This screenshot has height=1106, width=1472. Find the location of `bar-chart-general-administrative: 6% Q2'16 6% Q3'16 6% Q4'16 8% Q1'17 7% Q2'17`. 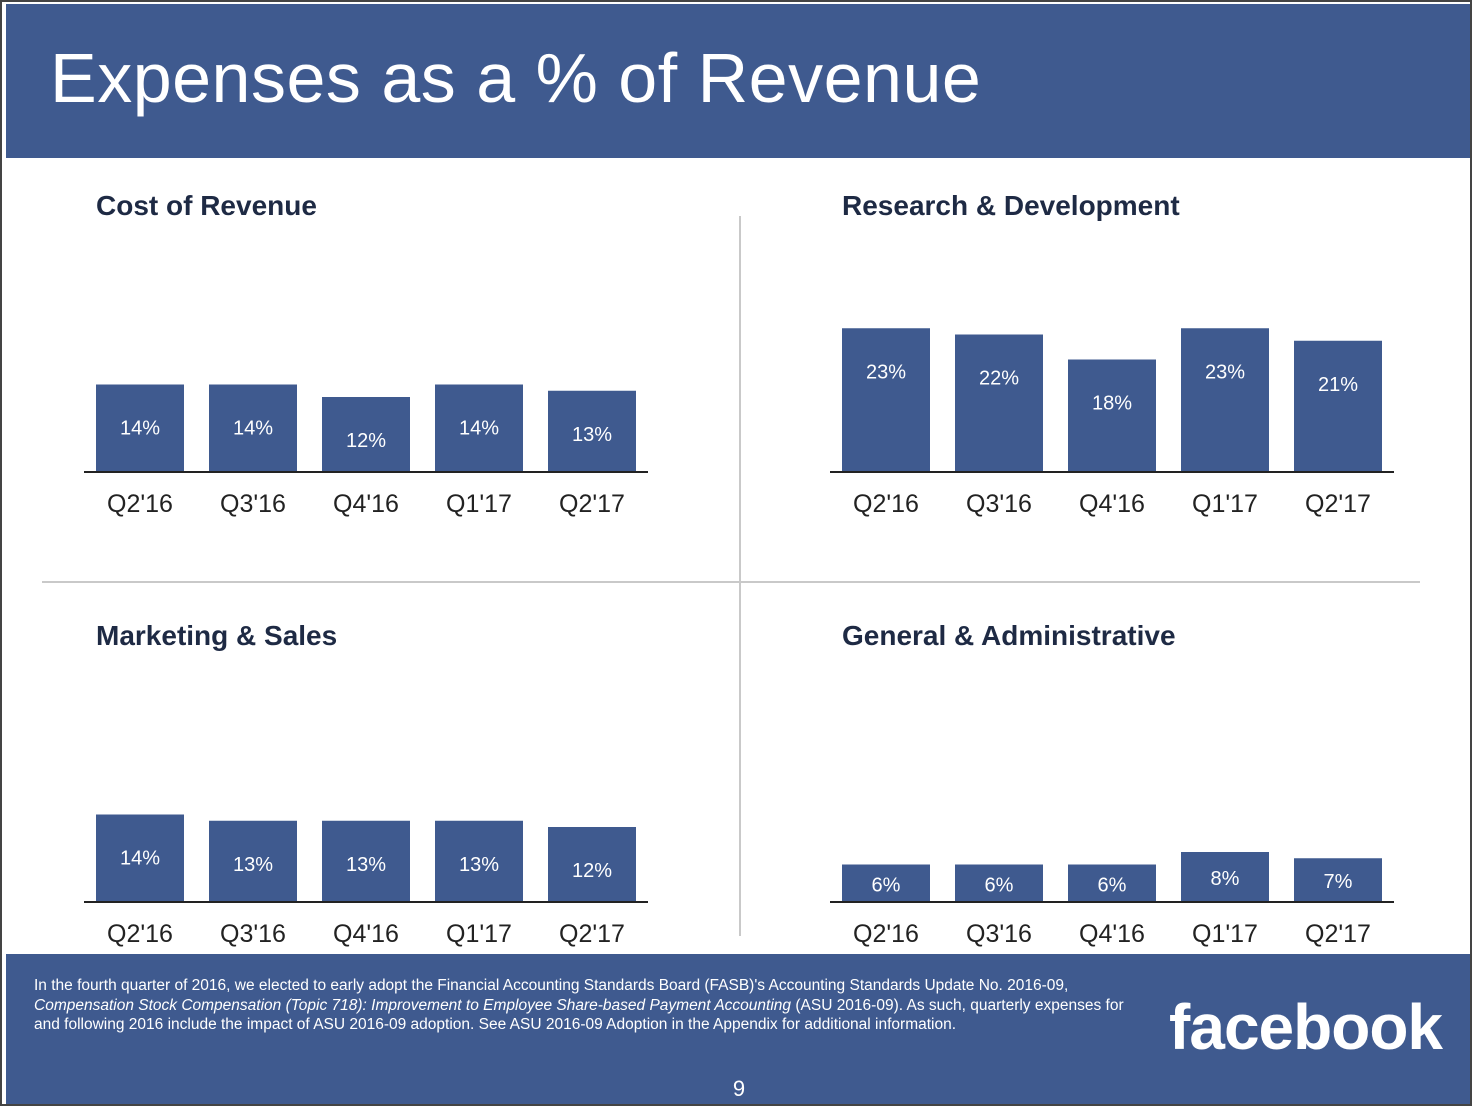

bar-chart-general-administrative: 6% Q2'16 6% Q3'16 6% Q4'16 8% Q1'17 7% Q2'17 is located at coordinates (1112, 900).